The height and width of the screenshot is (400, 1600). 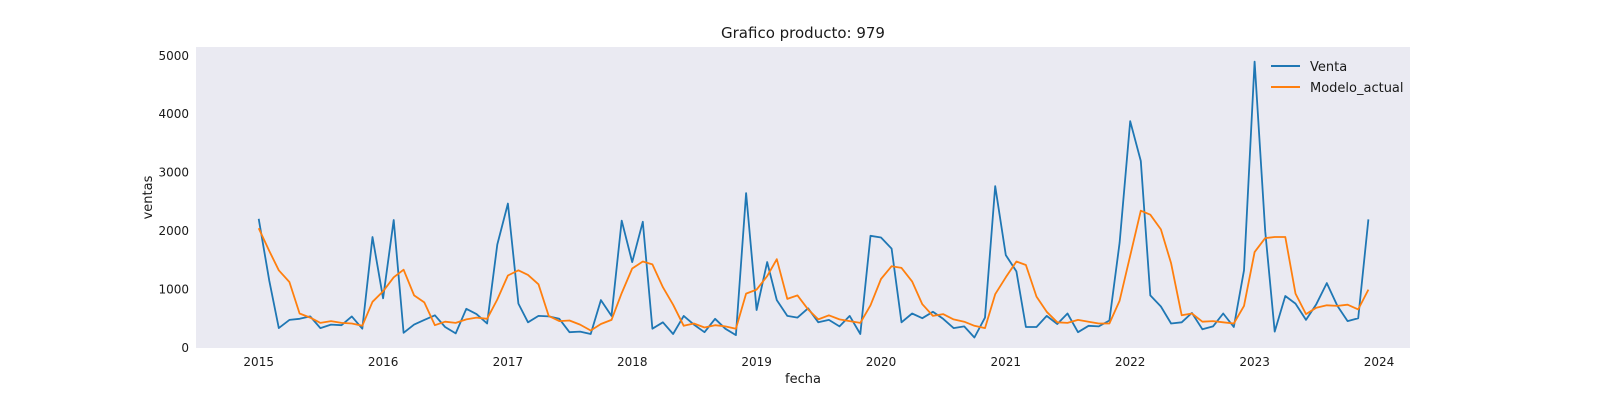 I want to click on x-tick-label: 2018, so click(x=632, y=362).